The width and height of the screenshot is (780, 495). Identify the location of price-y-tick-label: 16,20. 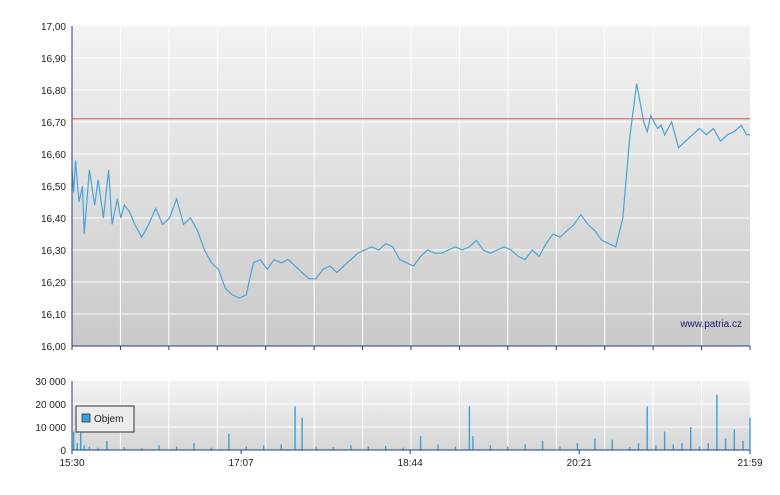
(53, 283).